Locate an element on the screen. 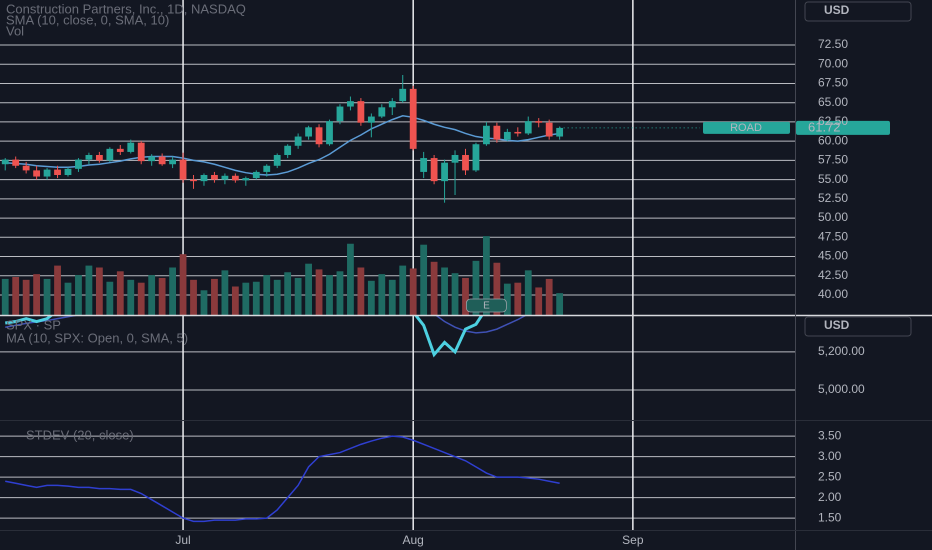 The image size is (932, 550). symbol-tag is located at coordinates (746, 127).